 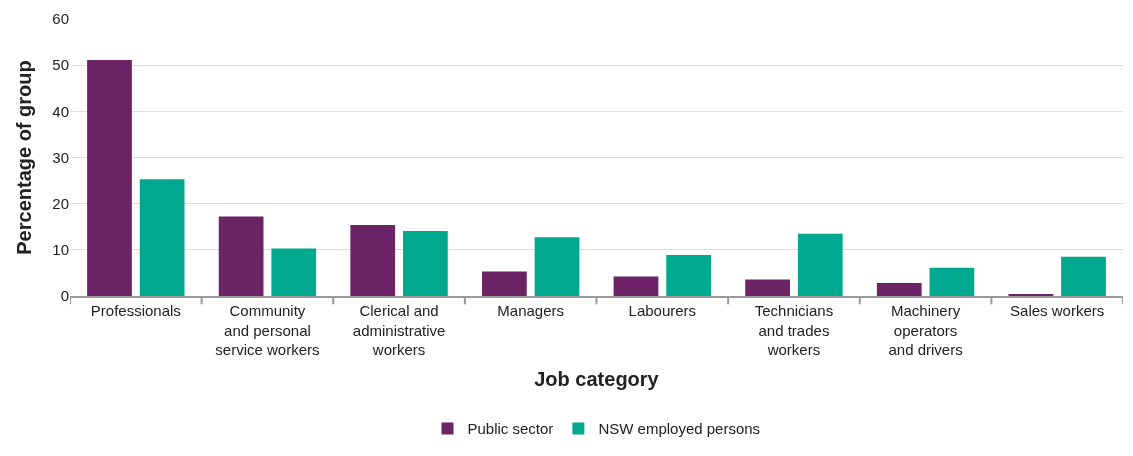 I want to click on legend-label: Public sector, so click(x=510, y=429).